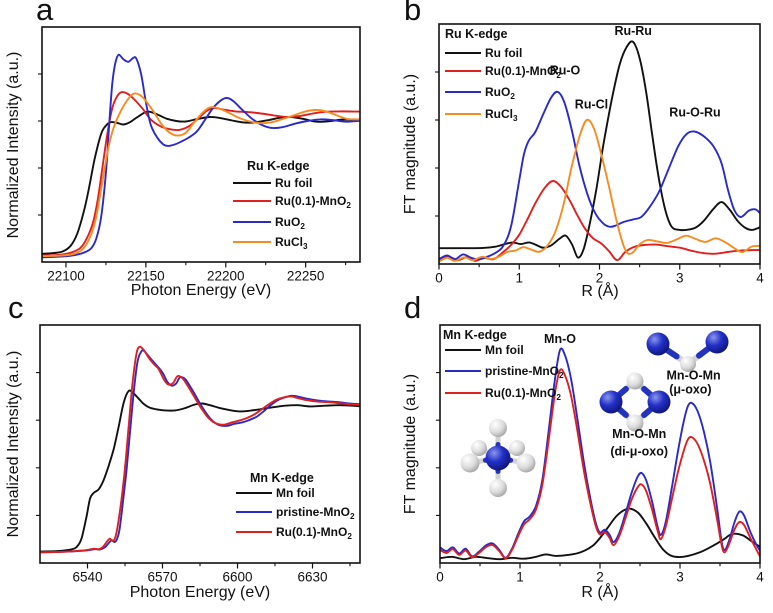 This screenshot has height=613, width=773. I want to click on panel-letter-b: b, so click(413, 13).